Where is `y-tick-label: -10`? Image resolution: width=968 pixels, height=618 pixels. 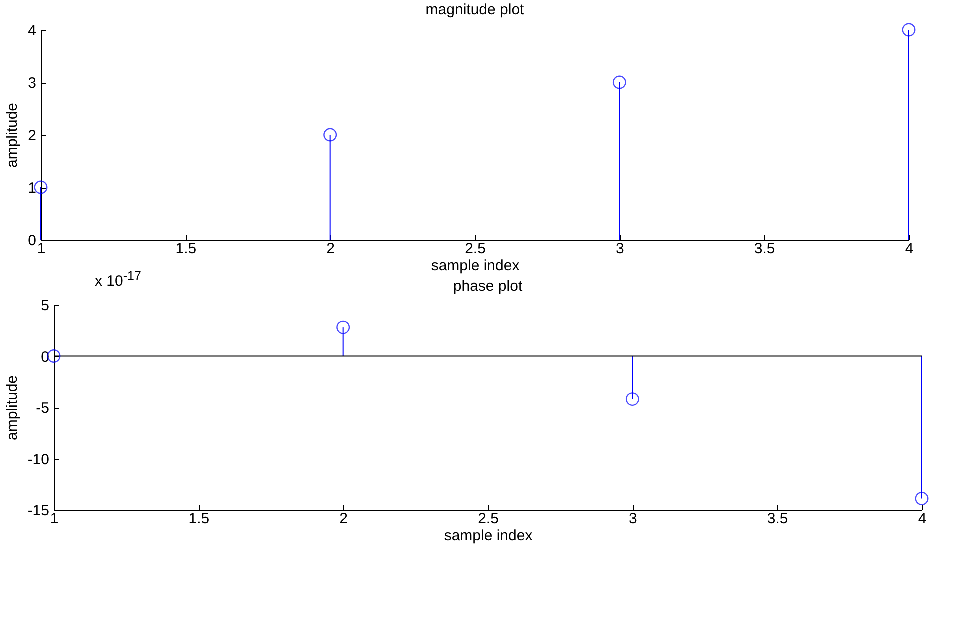
y-tick-label: -10 is located at coordinates (39, 459).